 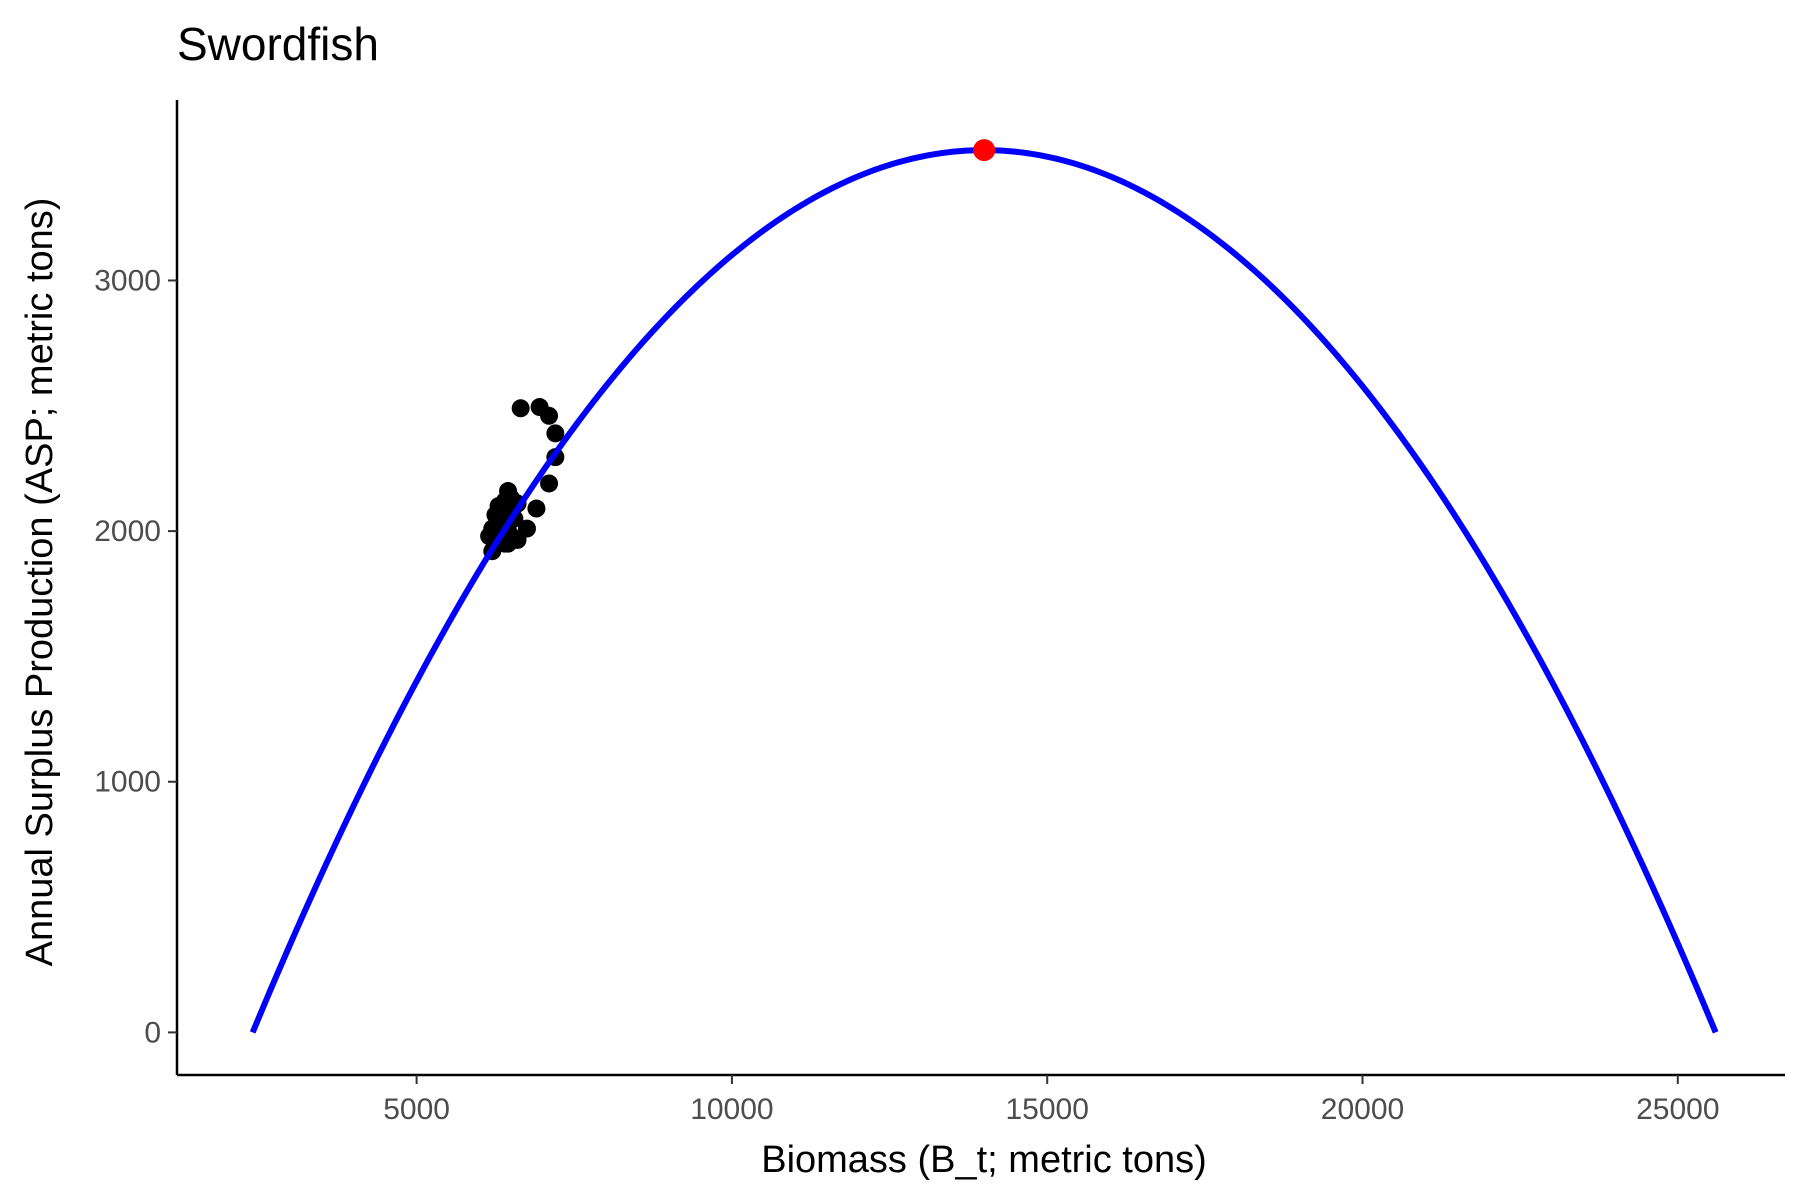 What do you see at coordinates (416, 1109) in the screenshot?
I see `x-tick-label: 5000` at bounding box center [416, 1109].